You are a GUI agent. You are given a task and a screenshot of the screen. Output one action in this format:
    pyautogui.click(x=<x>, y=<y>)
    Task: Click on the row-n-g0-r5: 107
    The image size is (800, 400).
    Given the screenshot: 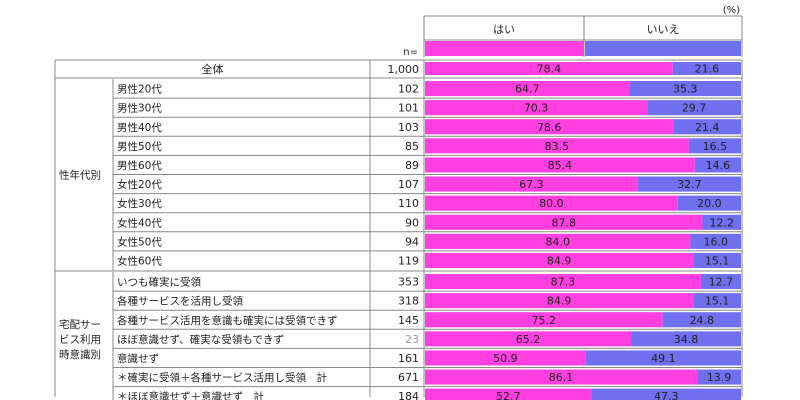 What is the action you would take?
    pyautogui.click(x=408, y=184)
    